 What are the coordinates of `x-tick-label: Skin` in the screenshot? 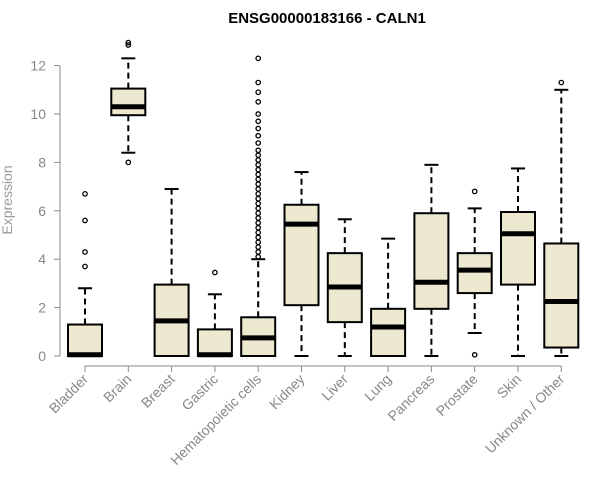 It's located at (509, 386).